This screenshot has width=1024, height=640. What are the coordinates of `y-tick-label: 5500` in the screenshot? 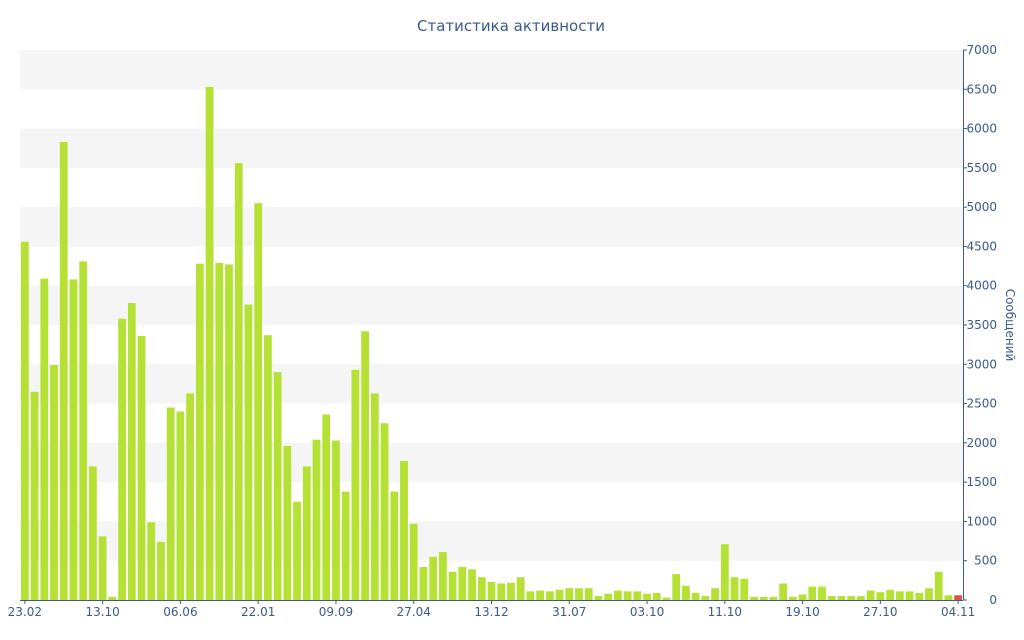 It's located at (981, 168).